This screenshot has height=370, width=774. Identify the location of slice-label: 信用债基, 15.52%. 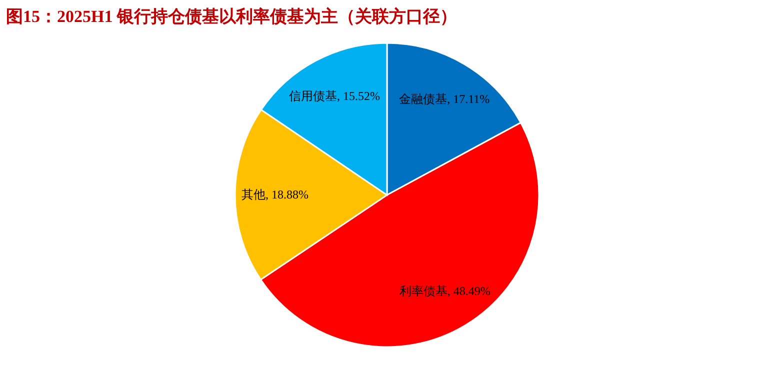
(334, 96).